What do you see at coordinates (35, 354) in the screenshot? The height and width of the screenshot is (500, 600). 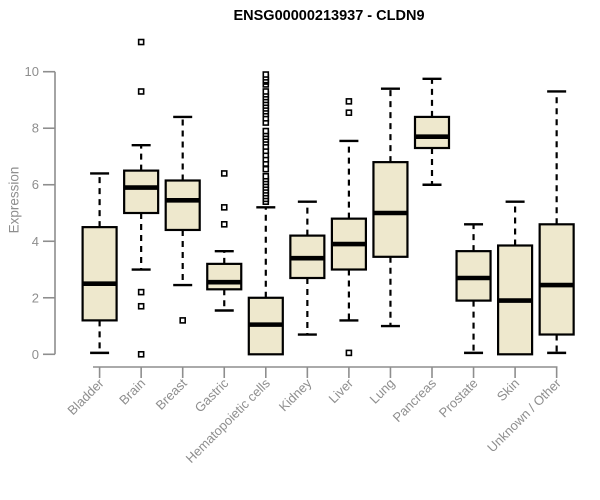 I see `y-tick-label: 0` at bounding box center [35, 354].